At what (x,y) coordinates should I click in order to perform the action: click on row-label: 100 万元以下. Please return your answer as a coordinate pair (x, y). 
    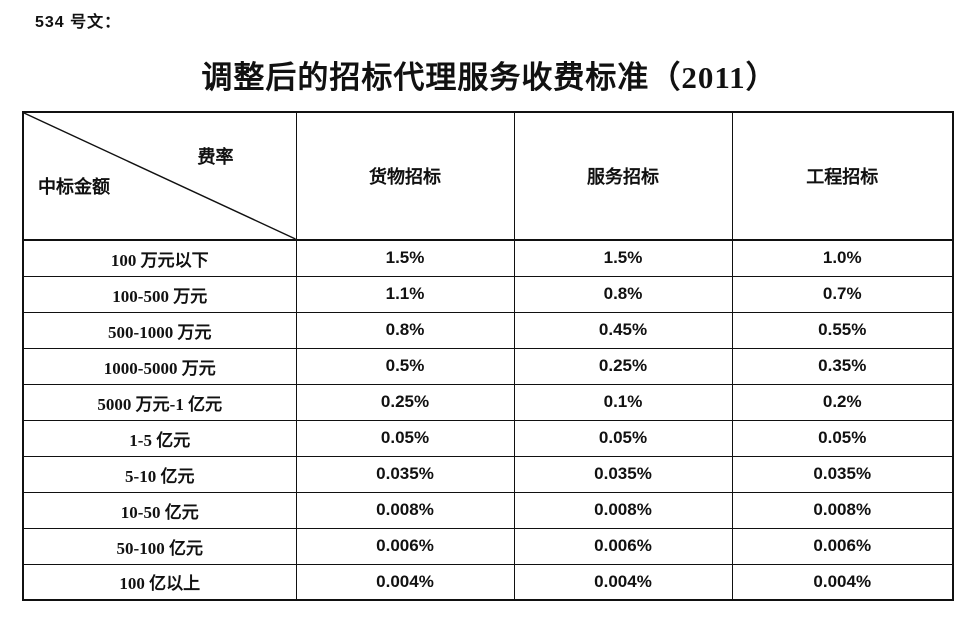
    Looking at the image, I should click on (159, 258).